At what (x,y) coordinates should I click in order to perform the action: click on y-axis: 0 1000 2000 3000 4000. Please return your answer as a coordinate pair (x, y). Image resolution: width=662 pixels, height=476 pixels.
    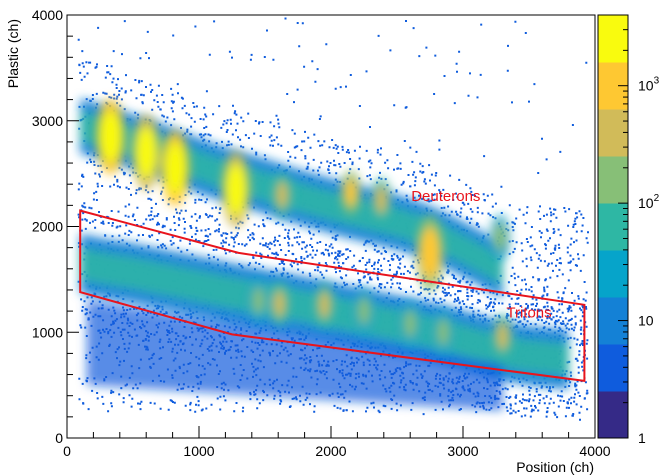
    Looking at the image, I should click on (55, 226).